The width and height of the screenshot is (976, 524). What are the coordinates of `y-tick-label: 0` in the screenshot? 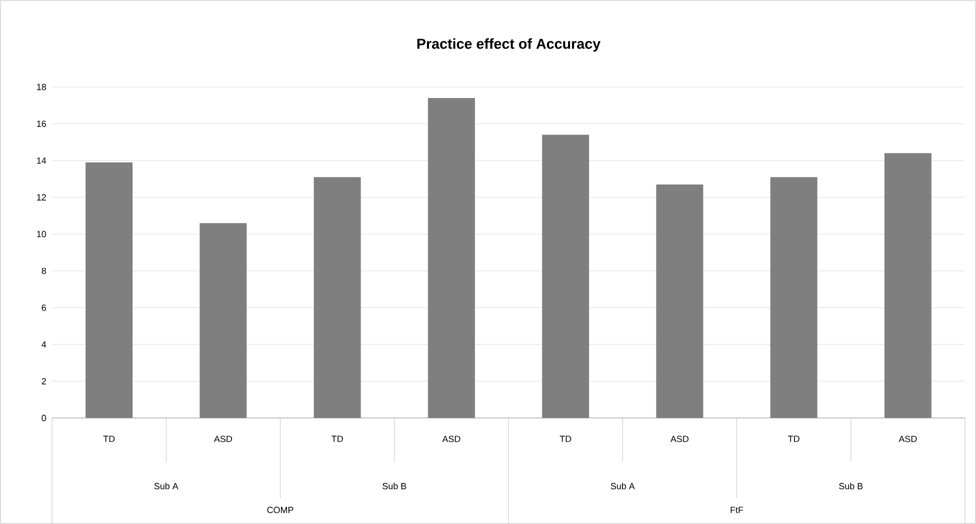 It's located at (44, 418).